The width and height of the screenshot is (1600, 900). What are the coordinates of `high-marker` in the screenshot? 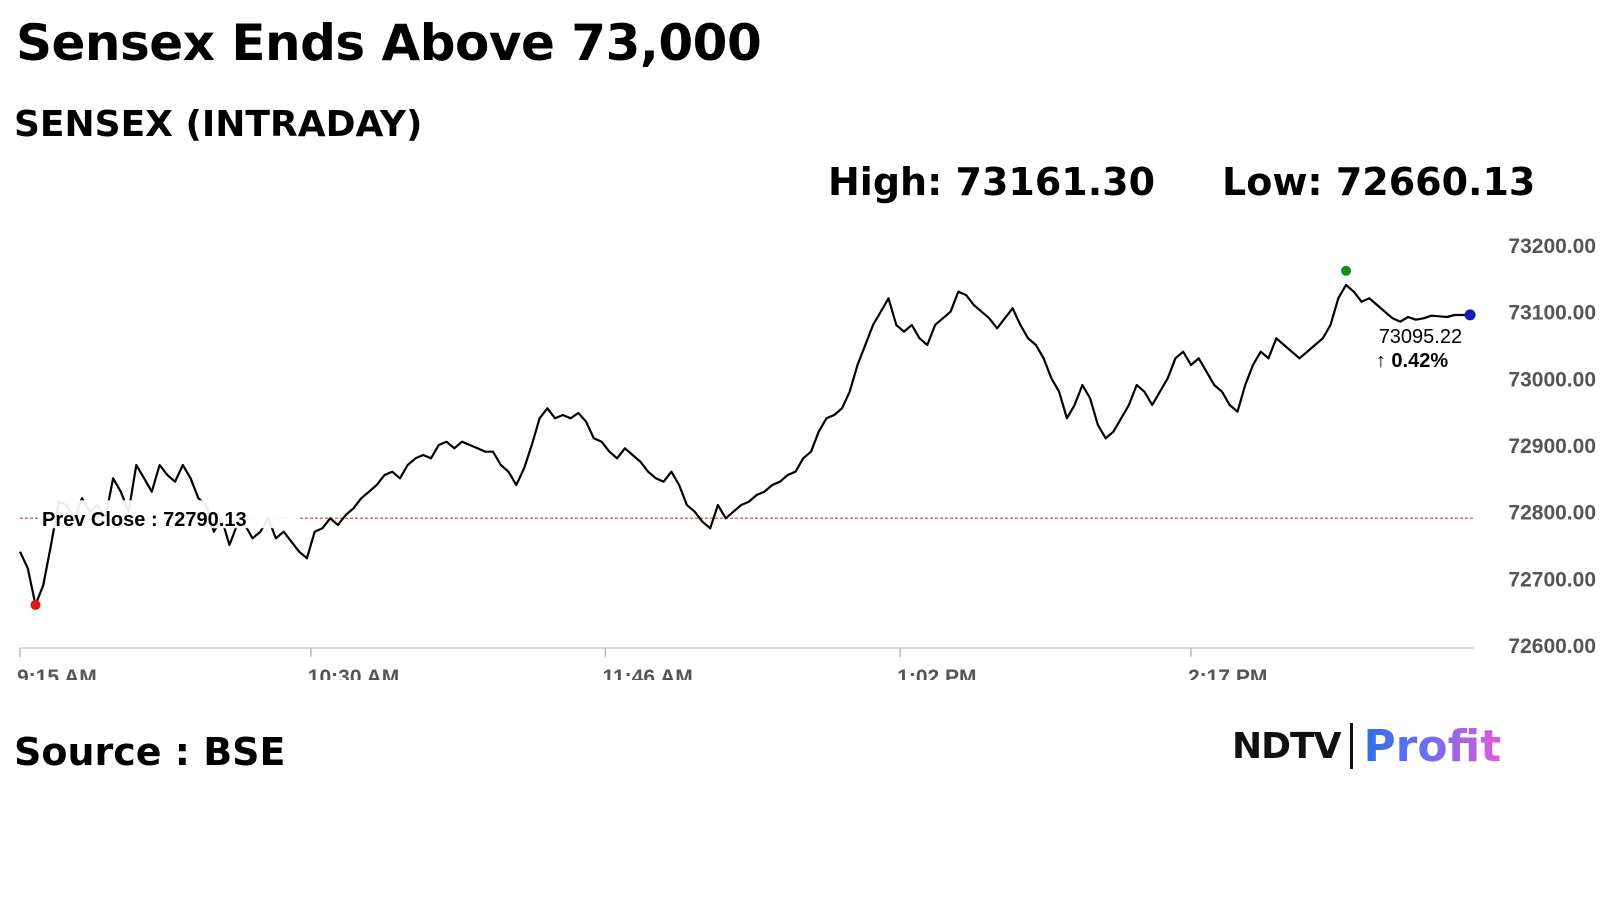 It's located at (1346, 270).